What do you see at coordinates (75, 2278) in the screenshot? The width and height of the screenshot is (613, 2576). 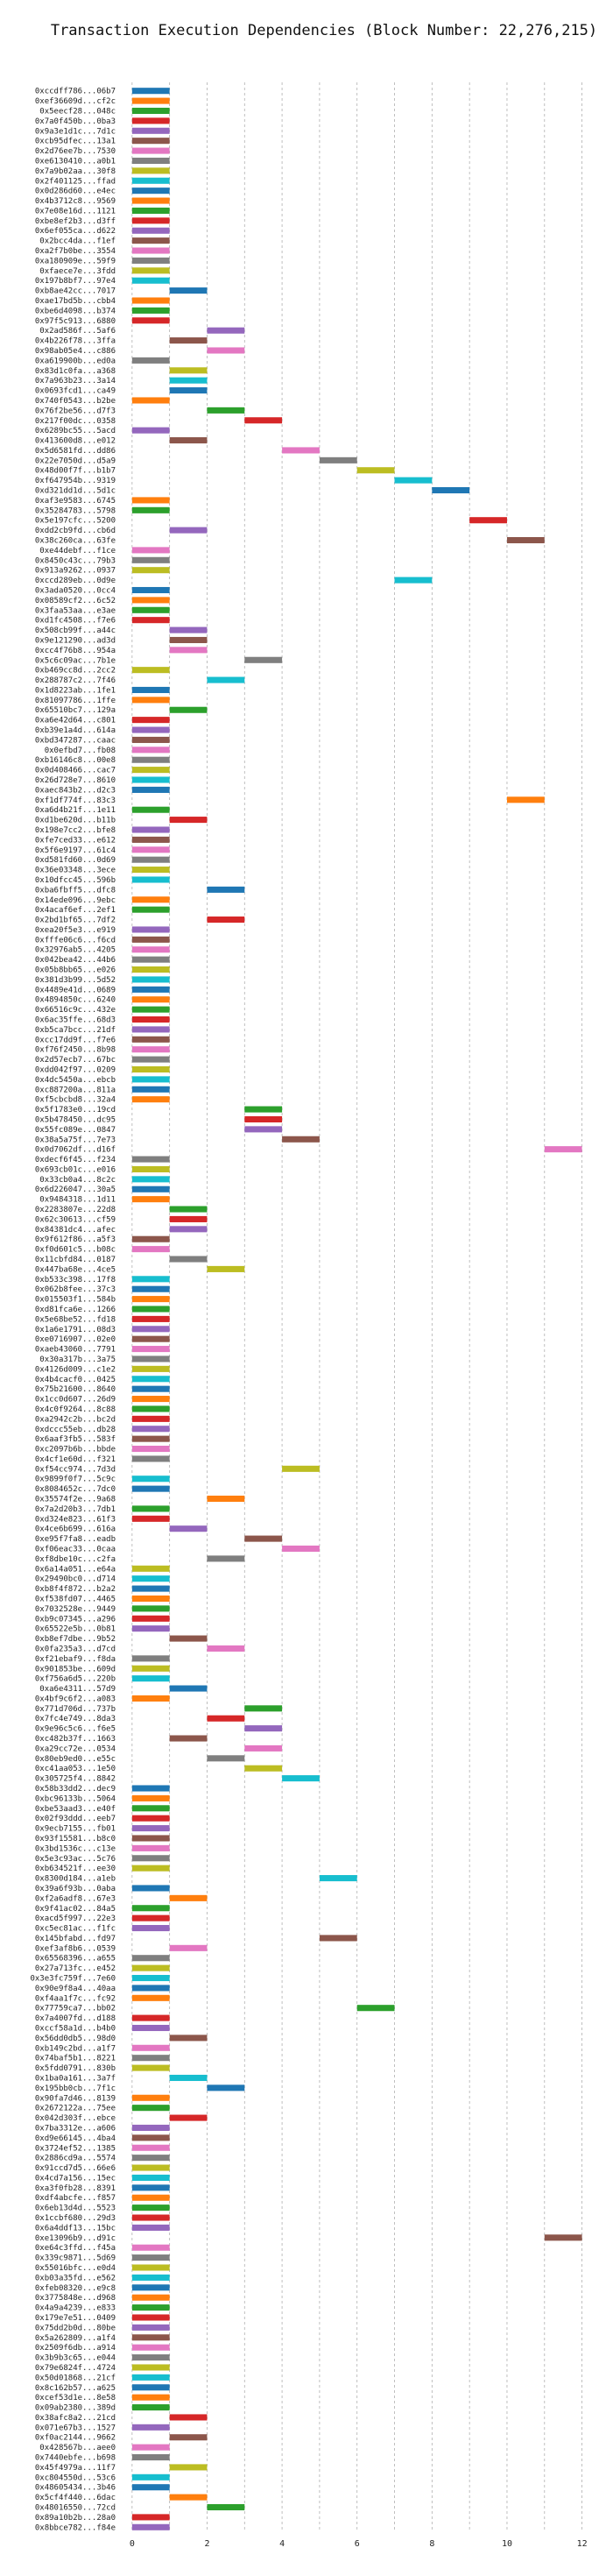 I see `transaction-label: 0xb03a35fd...e562` at bounding box center [75, 2278].